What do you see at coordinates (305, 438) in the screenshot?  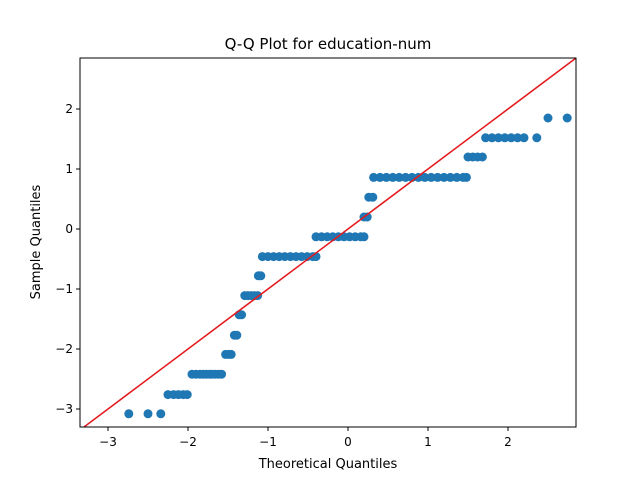 I see `x-axis-ticks: −3 −2 −1 0 1 2` at bounding box center [305, 438].